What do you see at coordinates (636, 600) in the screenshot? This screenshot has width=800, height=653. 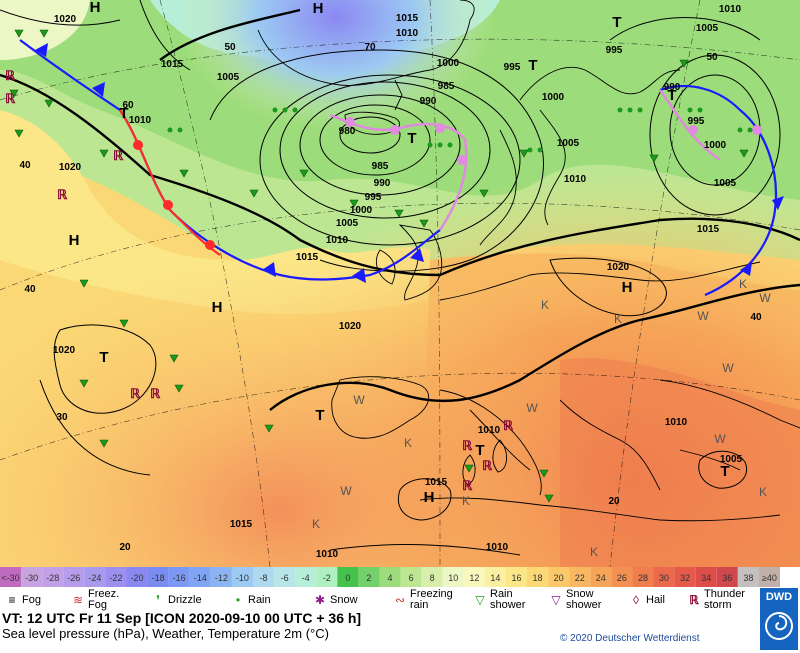 I see `hail-icon: ◊` at bounding box center [636, 600].